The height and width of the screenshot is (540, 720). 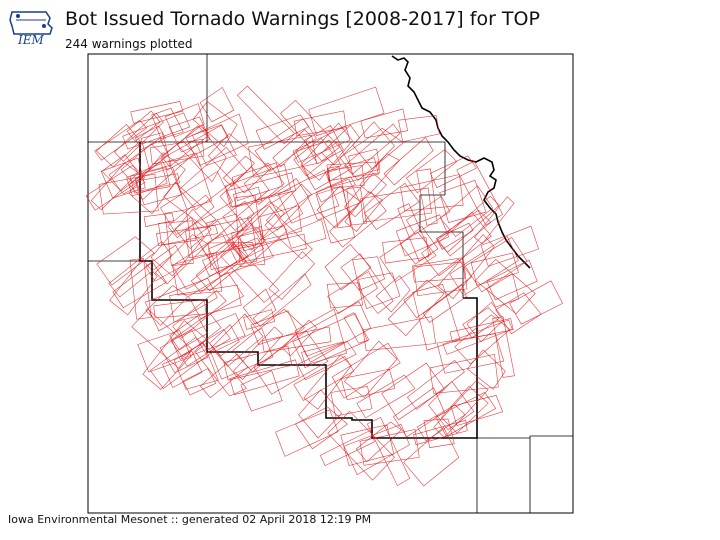 What do you see at coordinates (31, 39) in the screenshot?
I see `iem-logo-text: IEM` at bounding box center [31, 39].